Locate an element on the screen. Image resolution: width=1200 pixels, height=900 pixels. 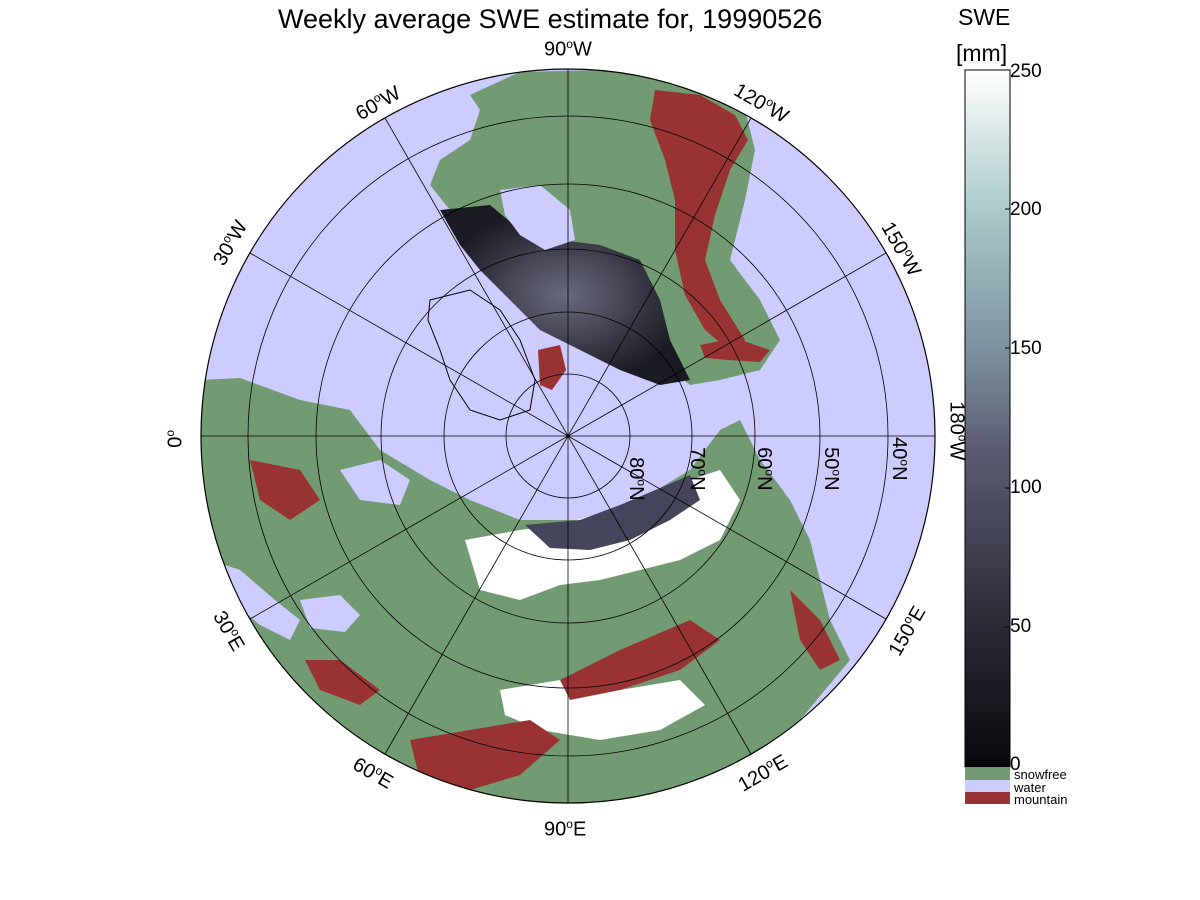
colorbar is located at coordinates (987, 436).